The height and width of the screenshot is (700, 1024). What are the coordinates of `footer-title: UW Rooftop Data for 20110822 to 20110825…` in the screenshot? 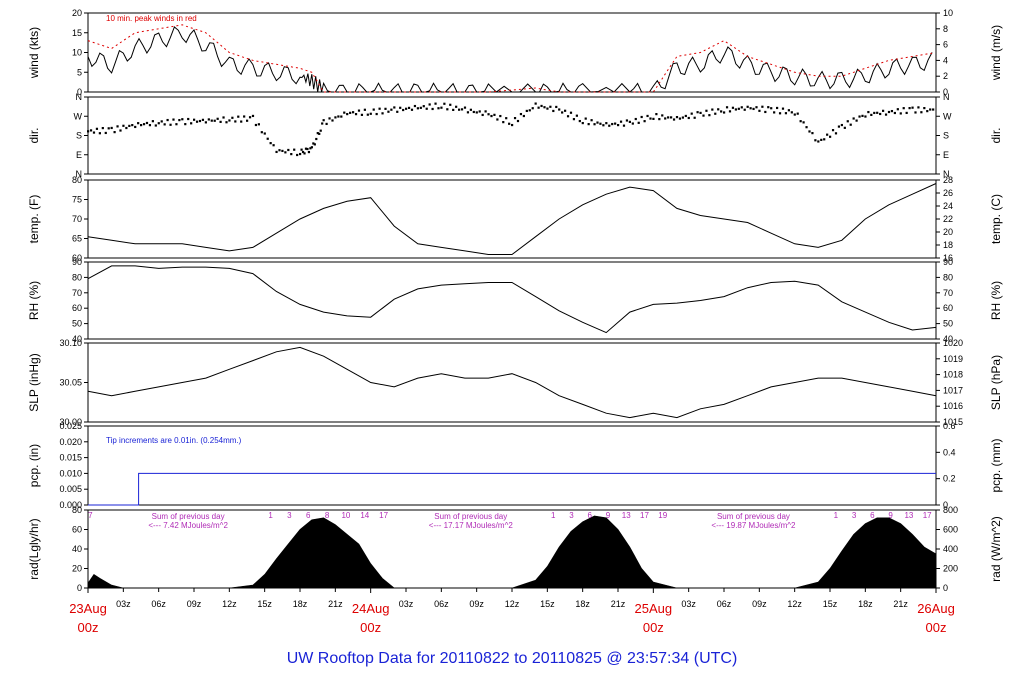 It's located at (512, 658).